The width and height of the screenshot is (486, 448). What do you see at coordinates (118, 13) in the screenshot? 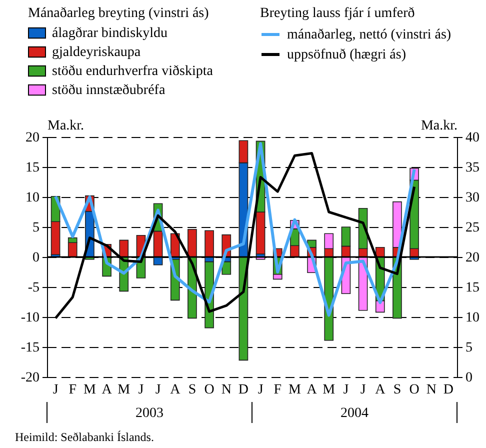
I see `text: Mánaðarleg breyting (vinstri ás)` at bounding box center [118, 13].